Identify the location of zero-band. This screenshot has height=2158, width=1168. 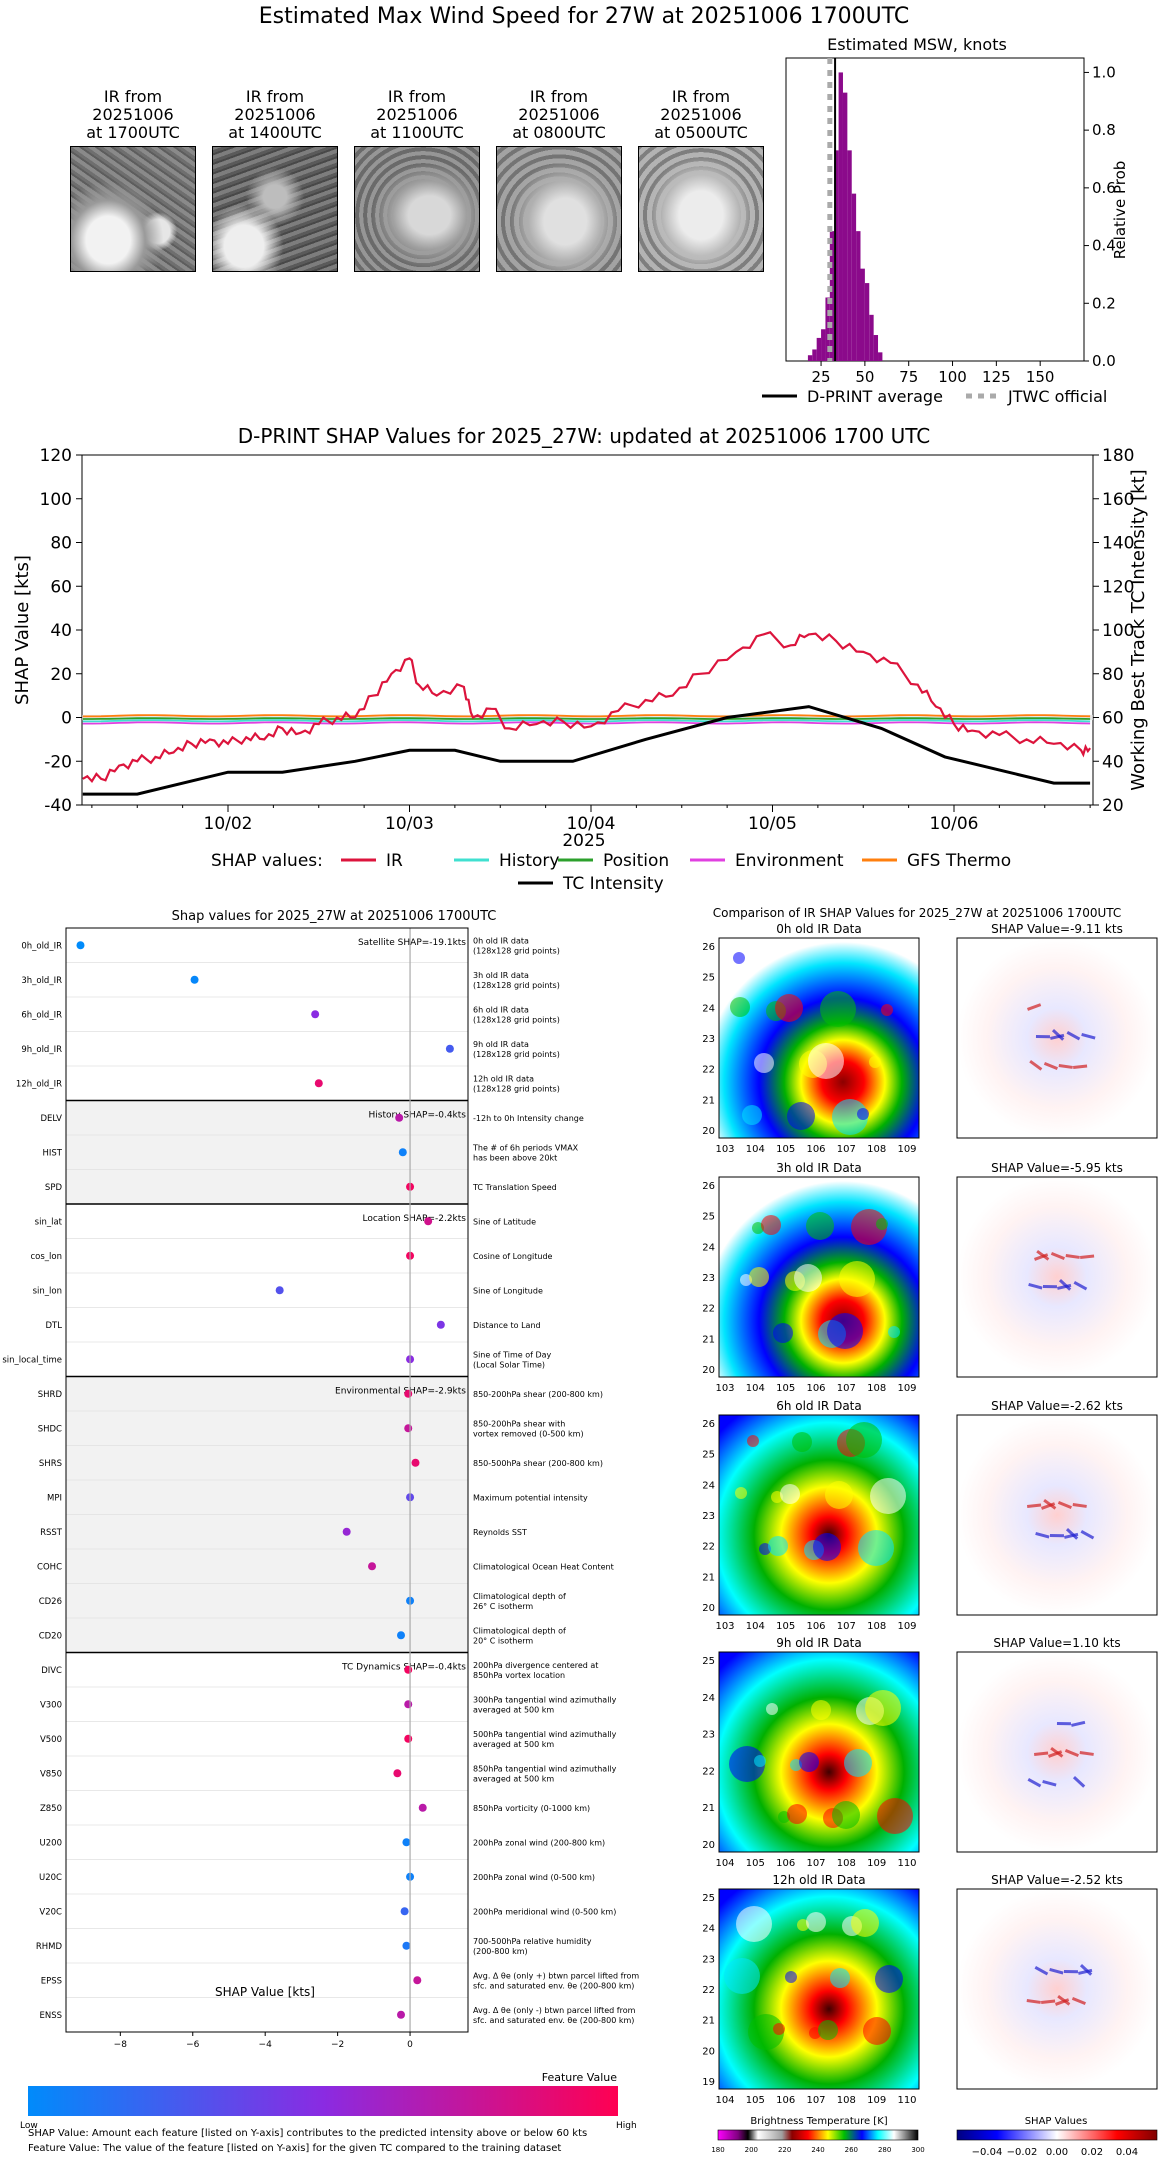
(587, 717).